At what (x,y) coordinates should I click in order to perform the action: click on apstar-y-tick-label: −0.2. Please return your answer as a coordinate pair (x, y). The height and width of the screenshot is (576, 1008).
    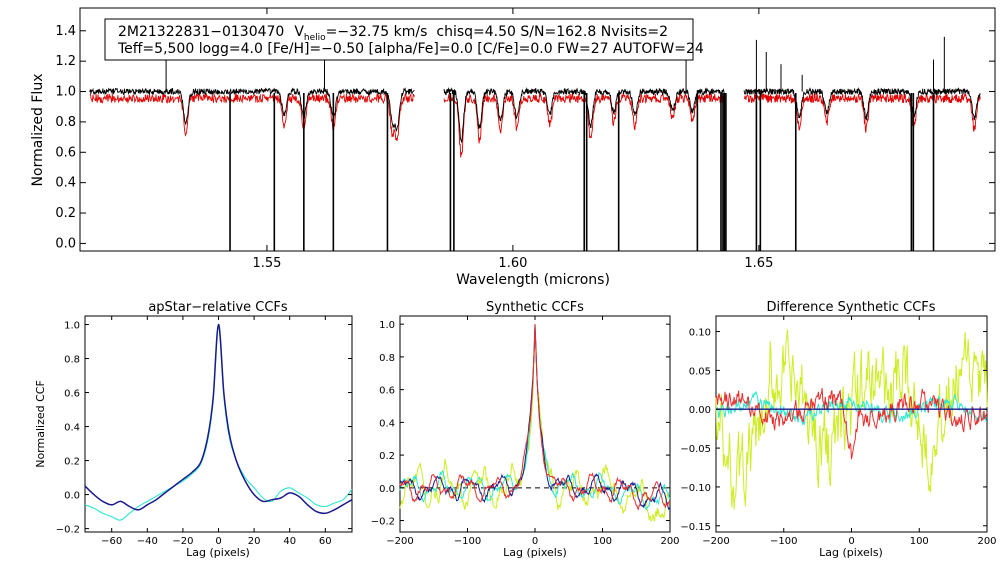
    Looking at the image, I should click on (68, 530).